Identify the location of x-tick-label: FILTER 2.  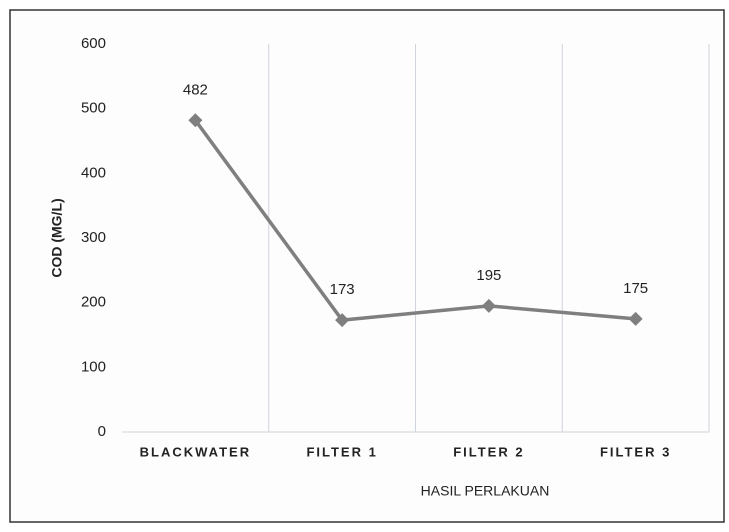
(488, 451).